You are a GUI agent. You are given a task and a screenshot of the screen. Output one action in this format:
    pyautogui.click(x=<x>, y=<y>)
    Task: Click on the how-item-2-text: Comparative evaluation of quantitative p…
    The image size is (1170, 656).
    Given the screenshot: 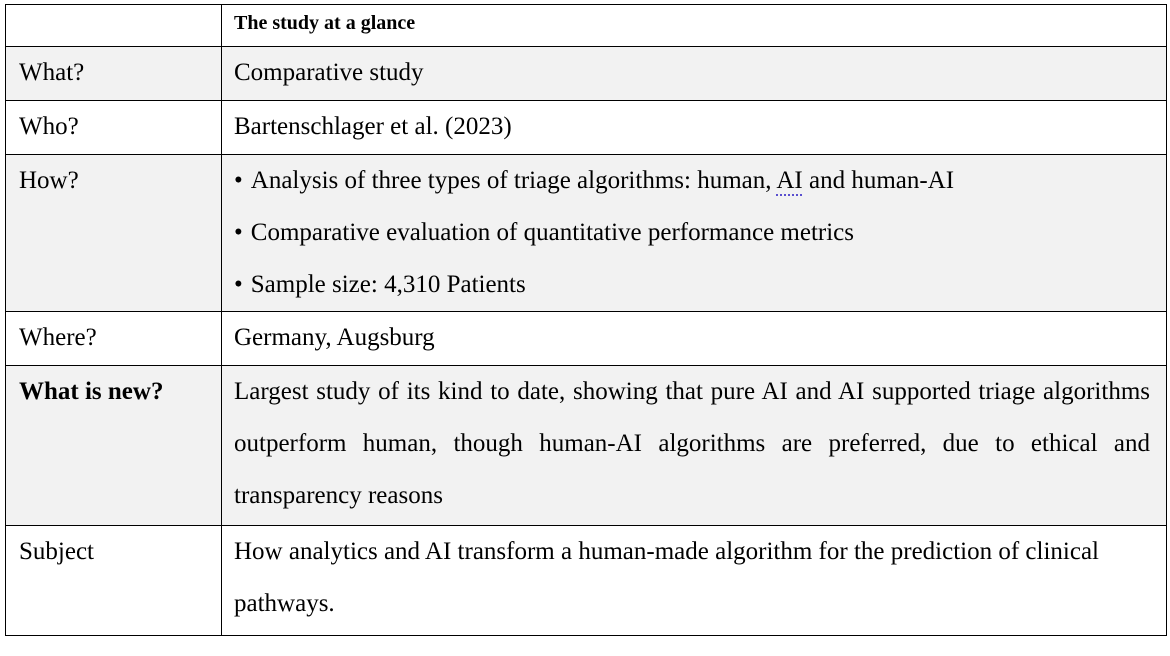 What is the action you would take?
    pyautogui.click(x=552, y=232)
    